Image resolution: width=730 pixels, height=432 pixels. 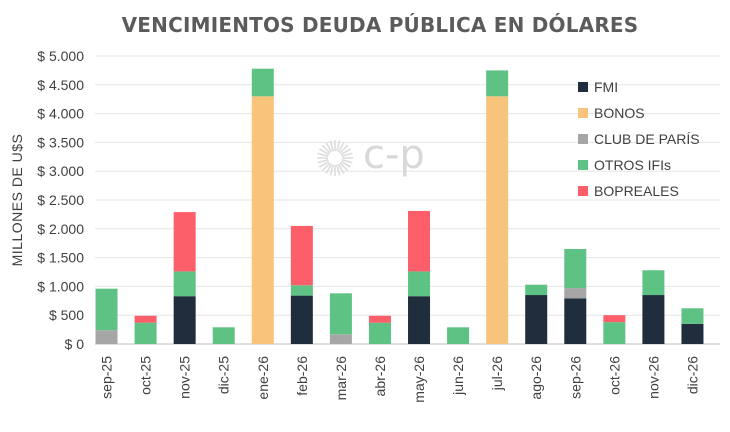 What do you see at coordinates (632, 165) in the screenshot?
I see `legend-label: OTROS IFIs` at bounding box center [632, 165].